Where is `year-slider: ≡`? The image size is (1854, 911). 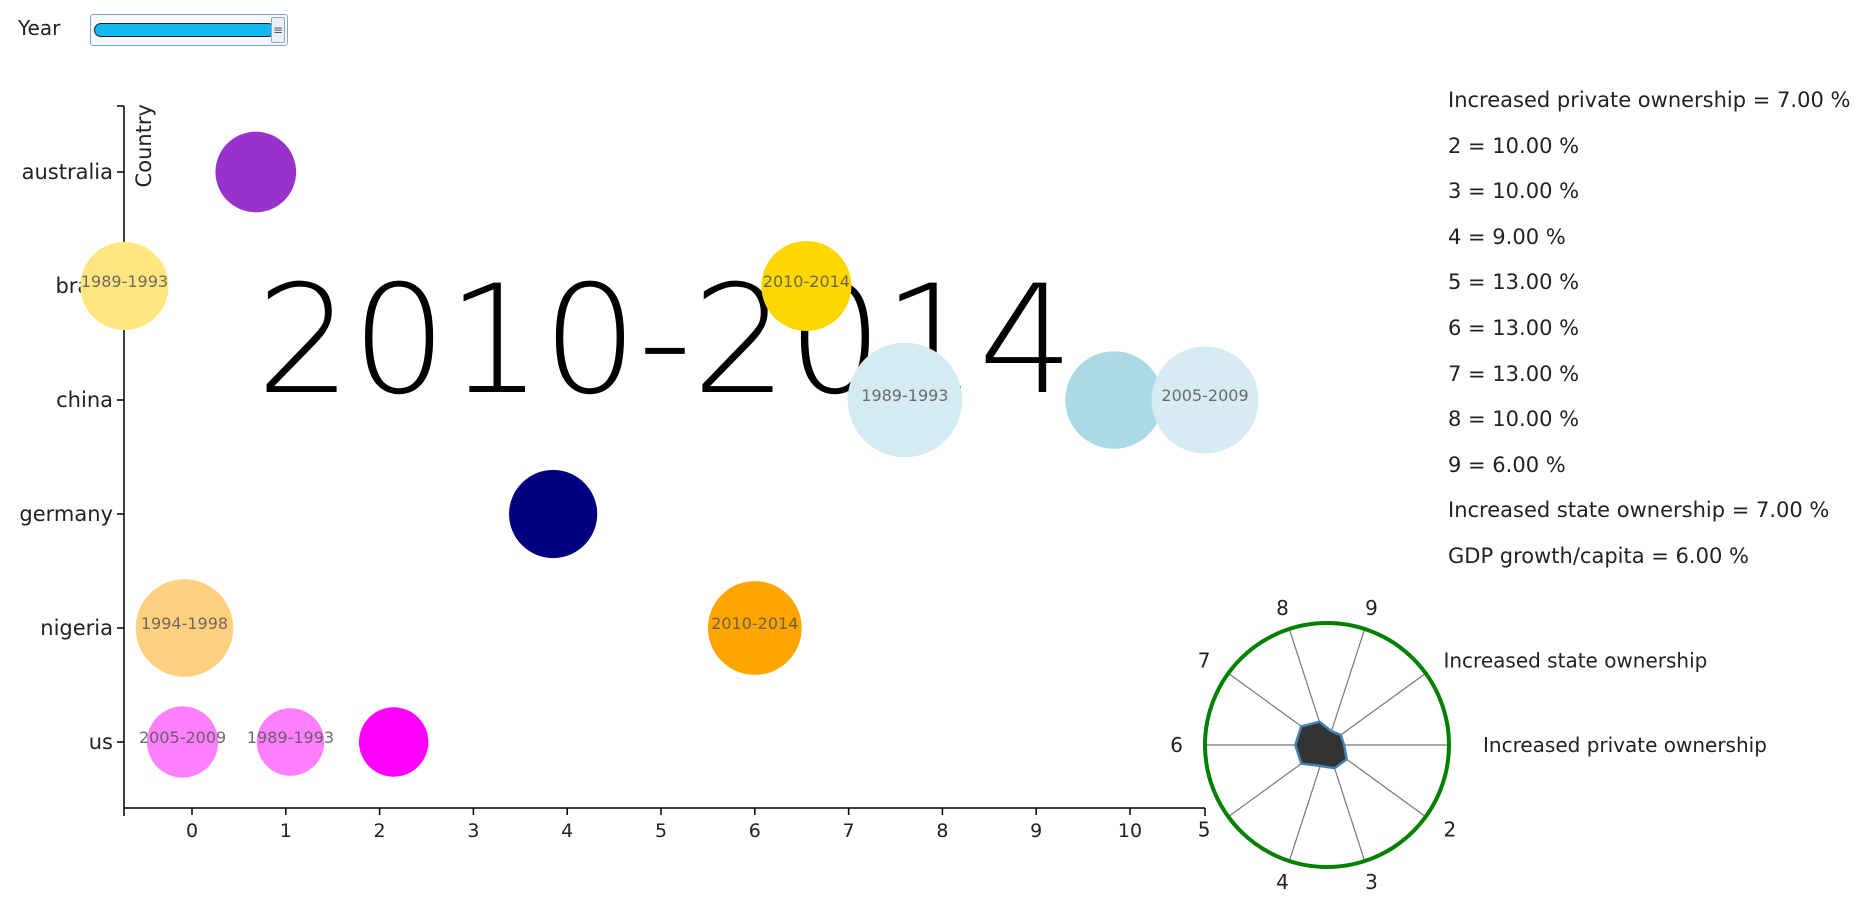
year-slider: ≡ is located at coordinates (189, 30).